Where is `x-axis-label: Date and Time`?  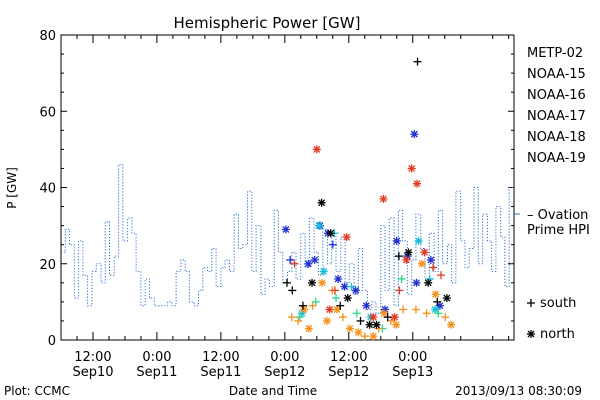 x-axis-label: Date and Time is located at coordinates (273, 391).